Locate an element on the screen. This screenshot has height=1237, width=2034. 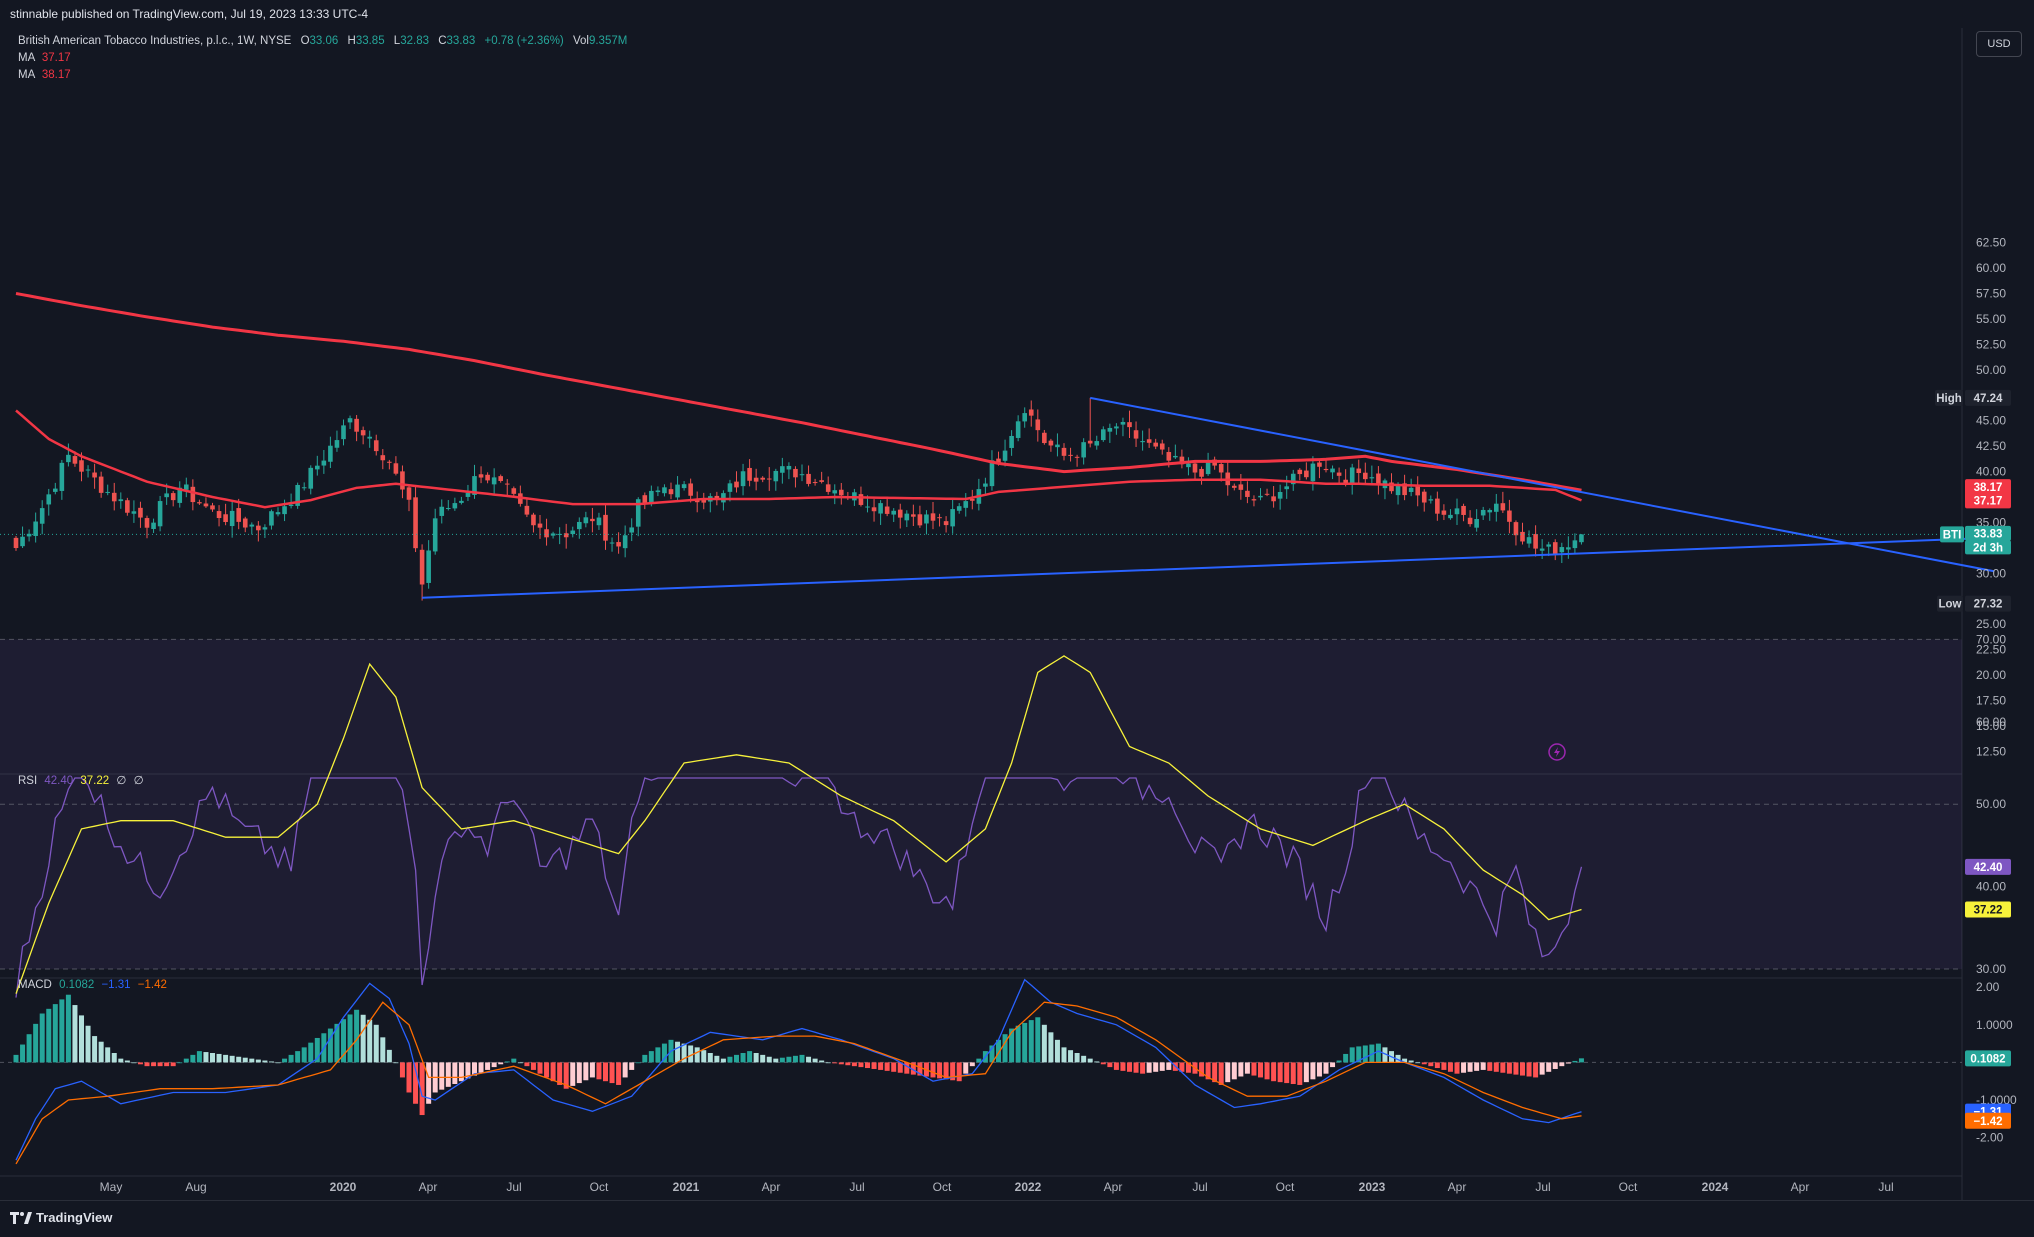
price-tick-label: 62.50 is located at coordinates (1991, 243).